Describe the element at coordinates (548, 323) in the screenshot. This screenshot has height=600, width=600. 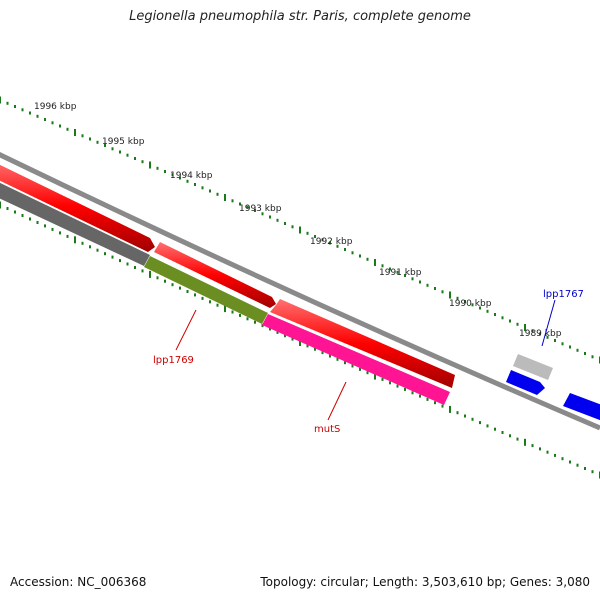
I see `leader-lpp1767` at that location.